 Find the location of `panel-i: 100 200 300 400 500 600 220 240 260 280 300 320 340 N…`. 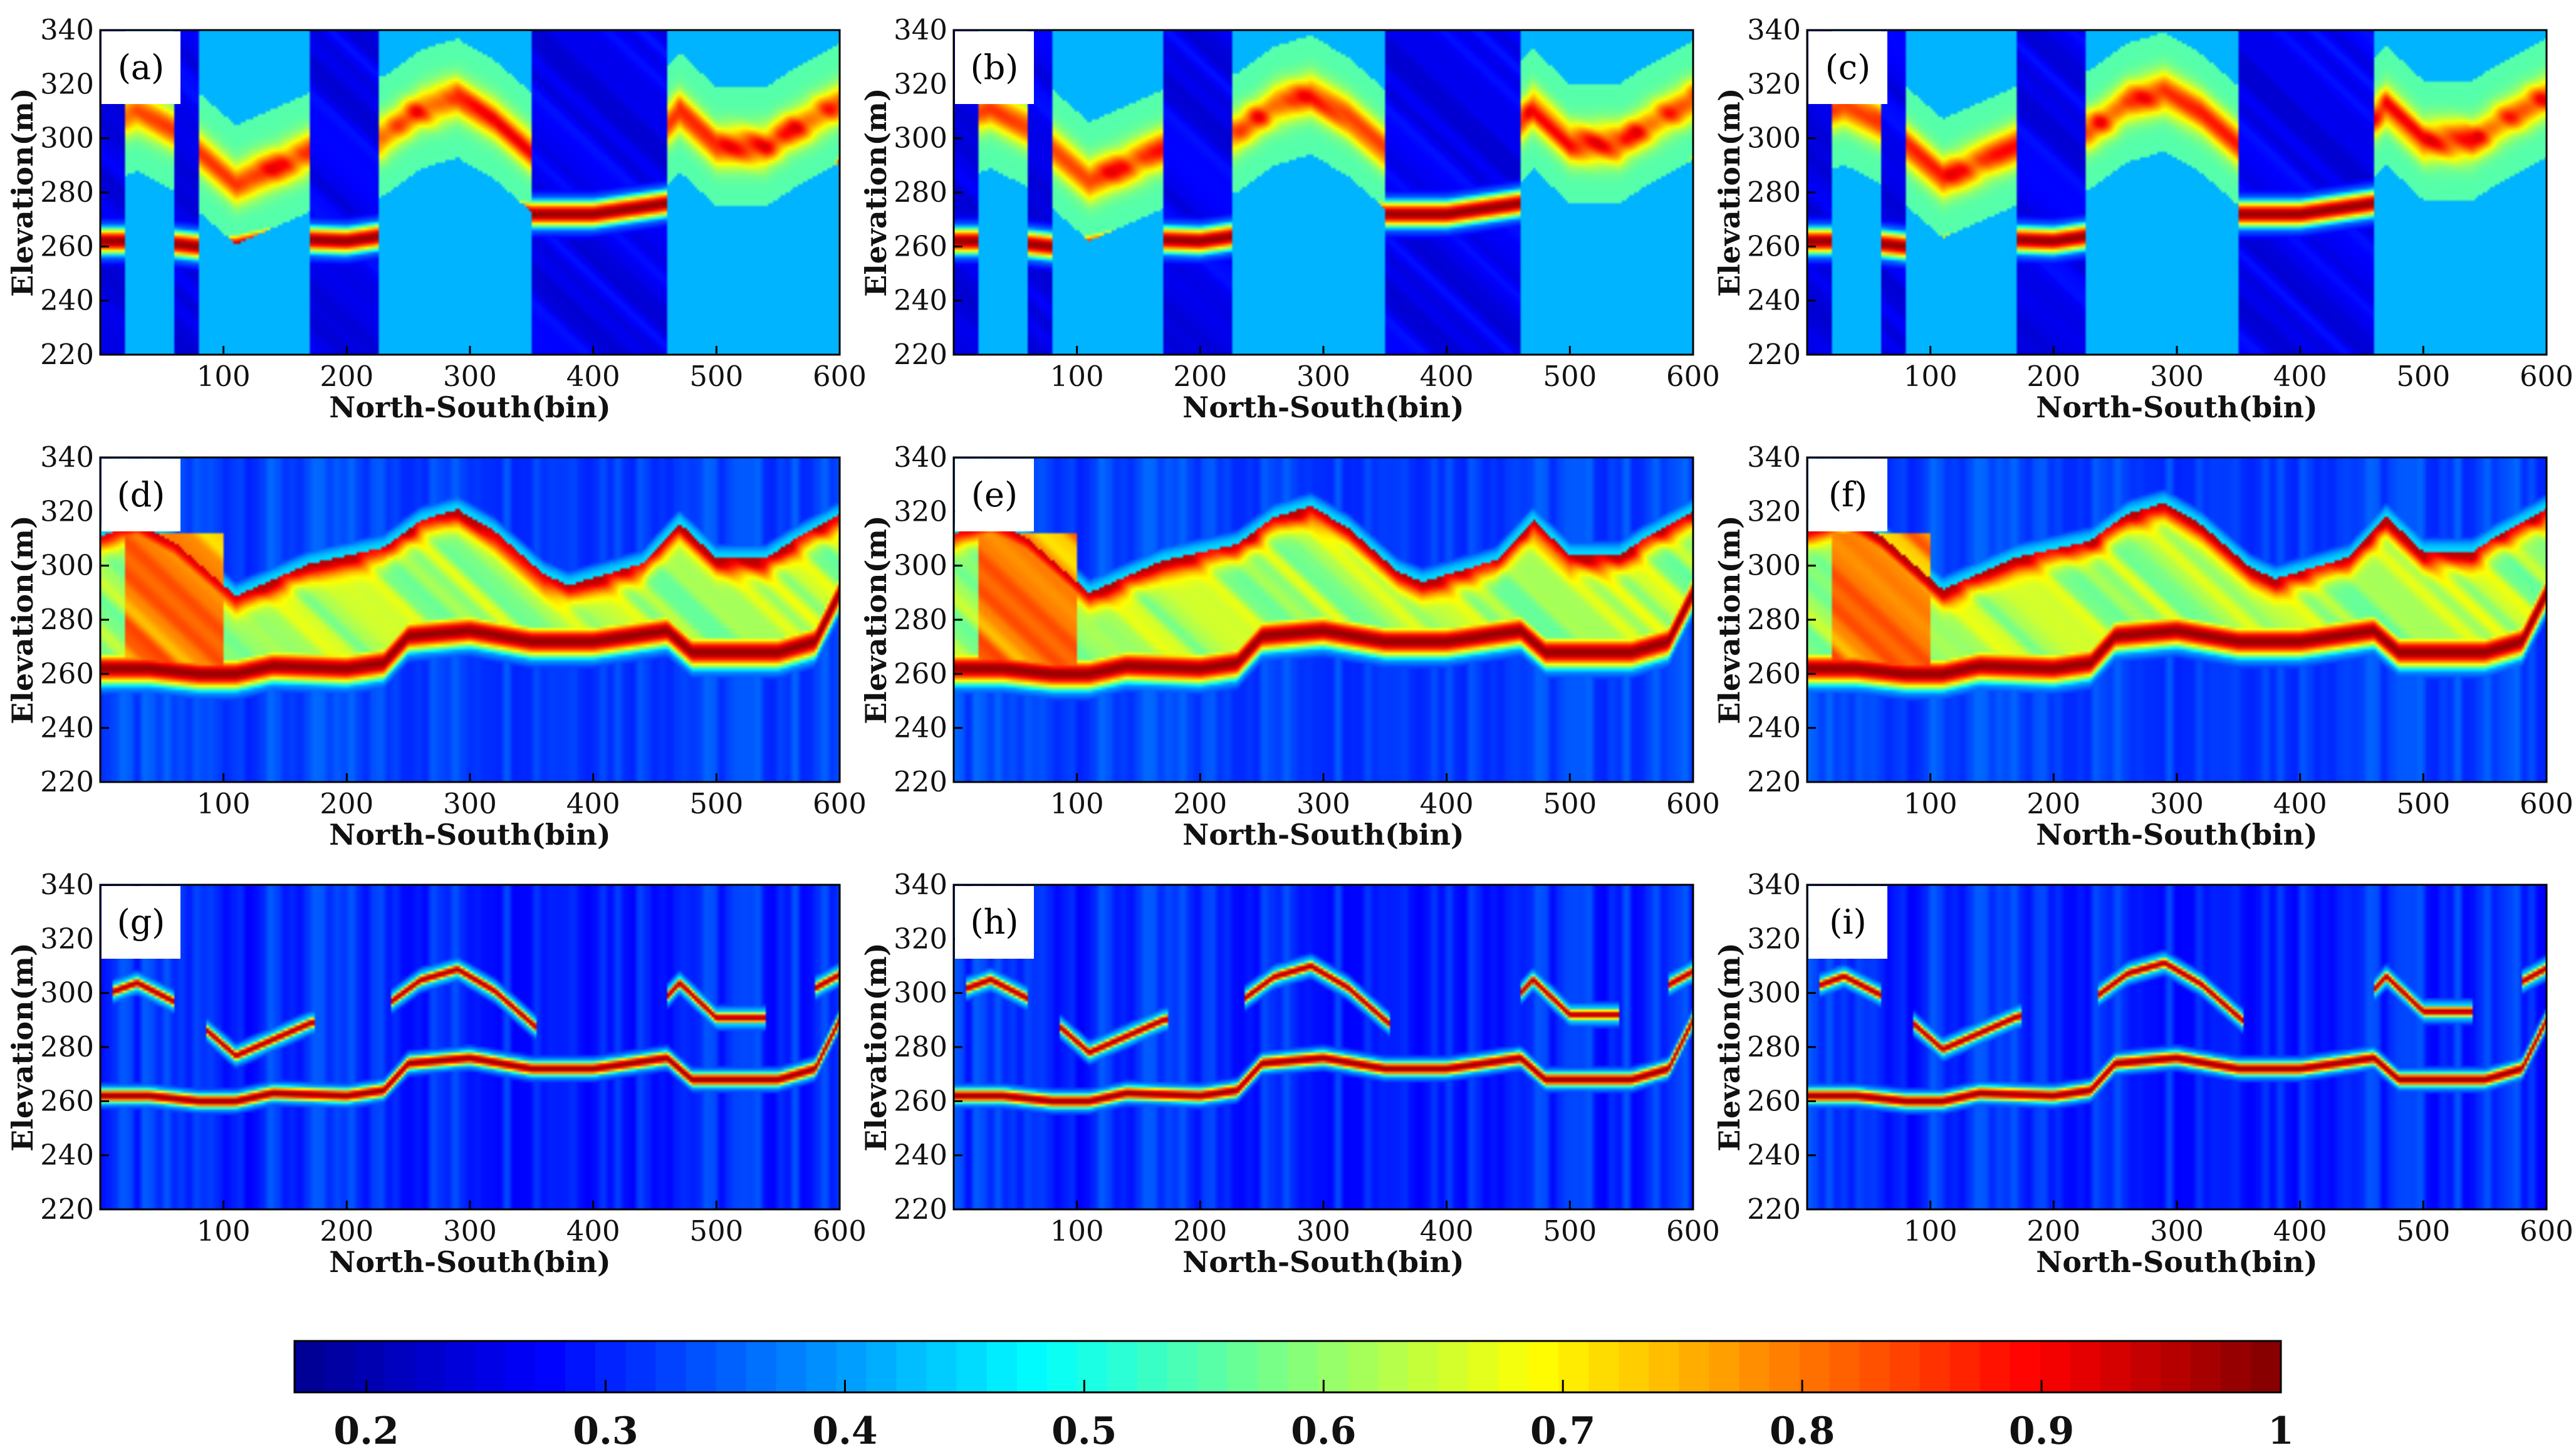

panel-i: 100 200 300 400 500 600 220 240 260 280 300 320 340 N… is located at coordinates (2143, 1073).